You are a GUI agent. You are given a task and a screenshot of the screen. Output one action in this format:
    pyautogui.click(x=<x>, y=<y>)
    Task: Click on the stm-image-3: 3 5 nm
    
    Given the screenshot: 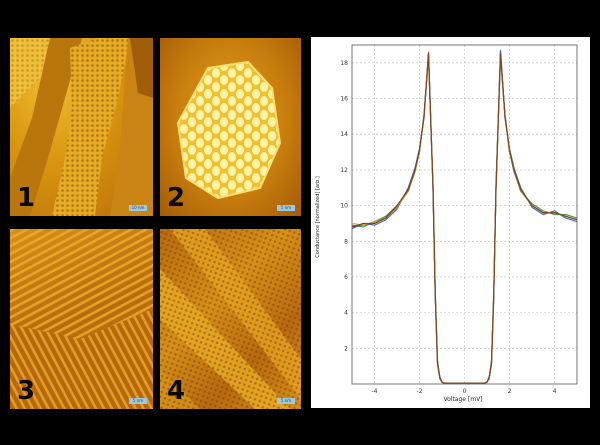 What is the action you would take?
    pyautogui.click(x=81, y=319)
    